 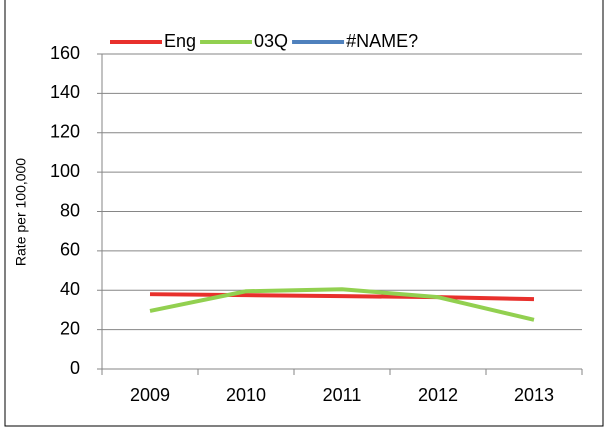 What do you see at coordinates (70, 210) in the screenshot?
I see `y-tick-label: 80` at bounding box center [70, 210].